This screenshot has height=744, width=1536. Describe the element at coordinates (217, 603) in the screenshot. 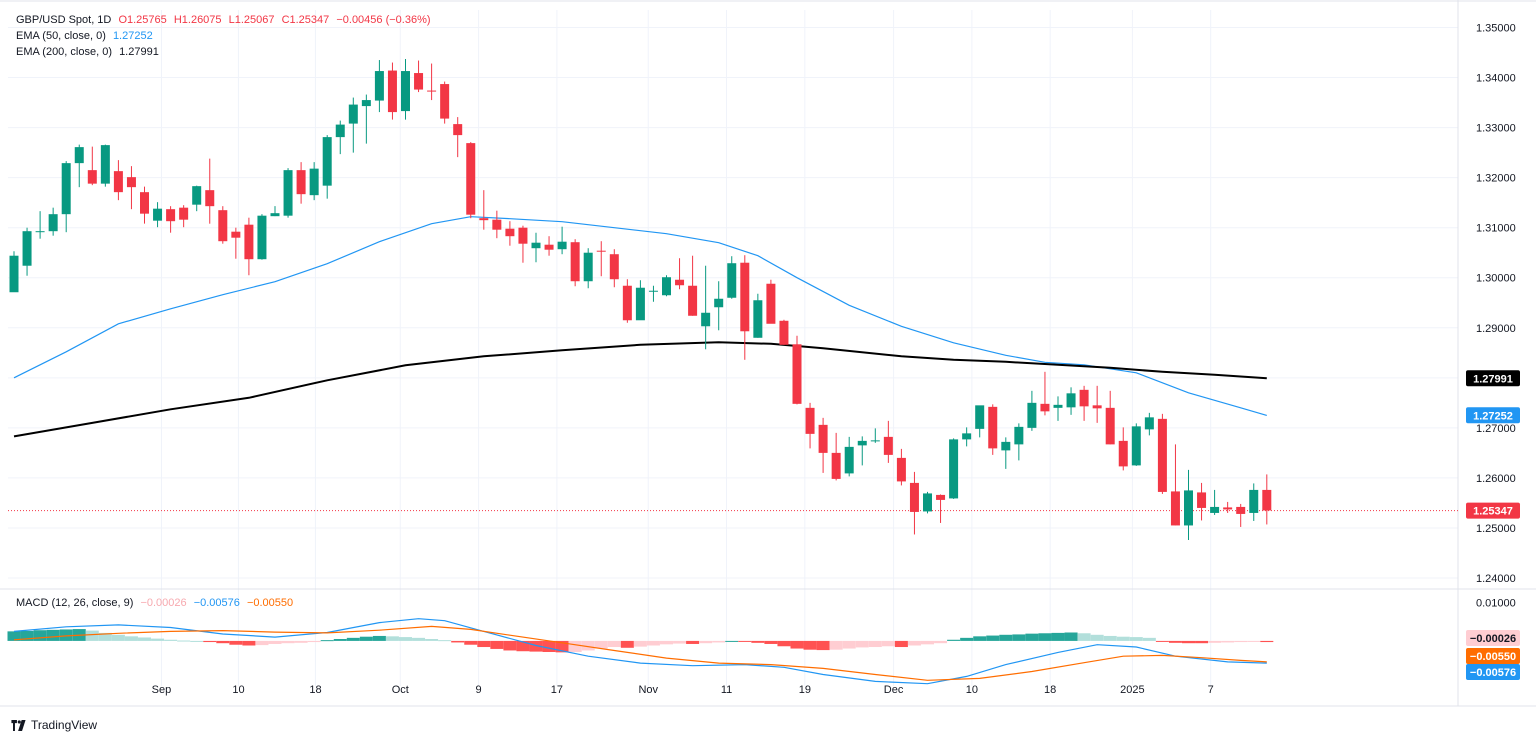

I see `macd-line-value: −0.00576` at that location.